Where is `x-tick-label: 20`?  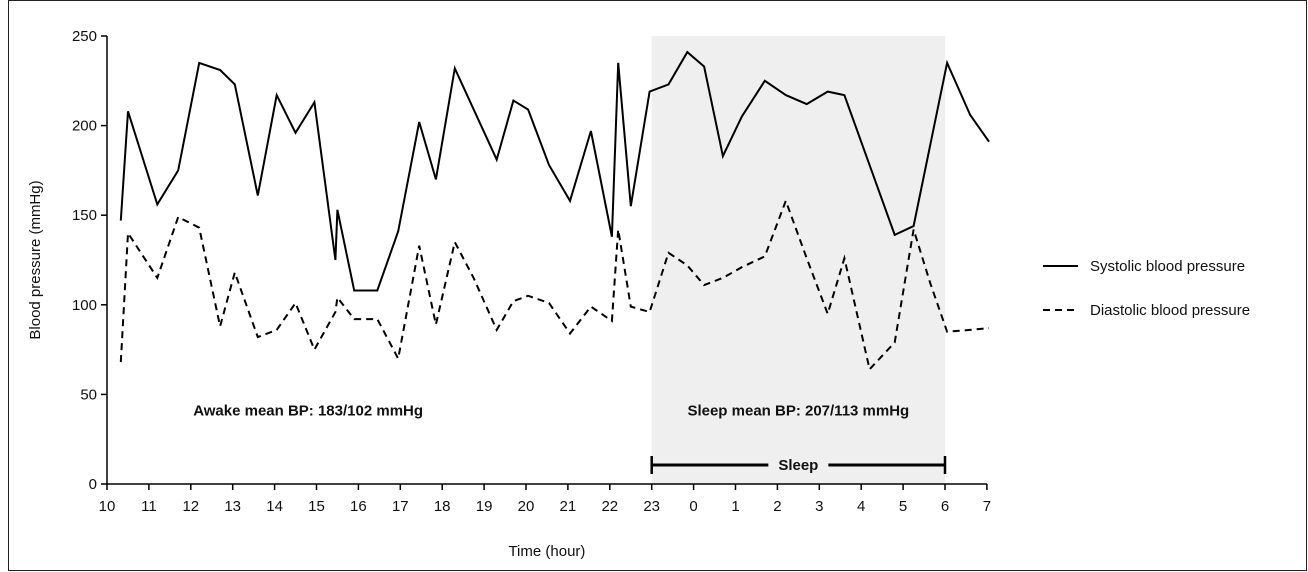
x-tick-label: 20 is located at coordinates (526, 506).